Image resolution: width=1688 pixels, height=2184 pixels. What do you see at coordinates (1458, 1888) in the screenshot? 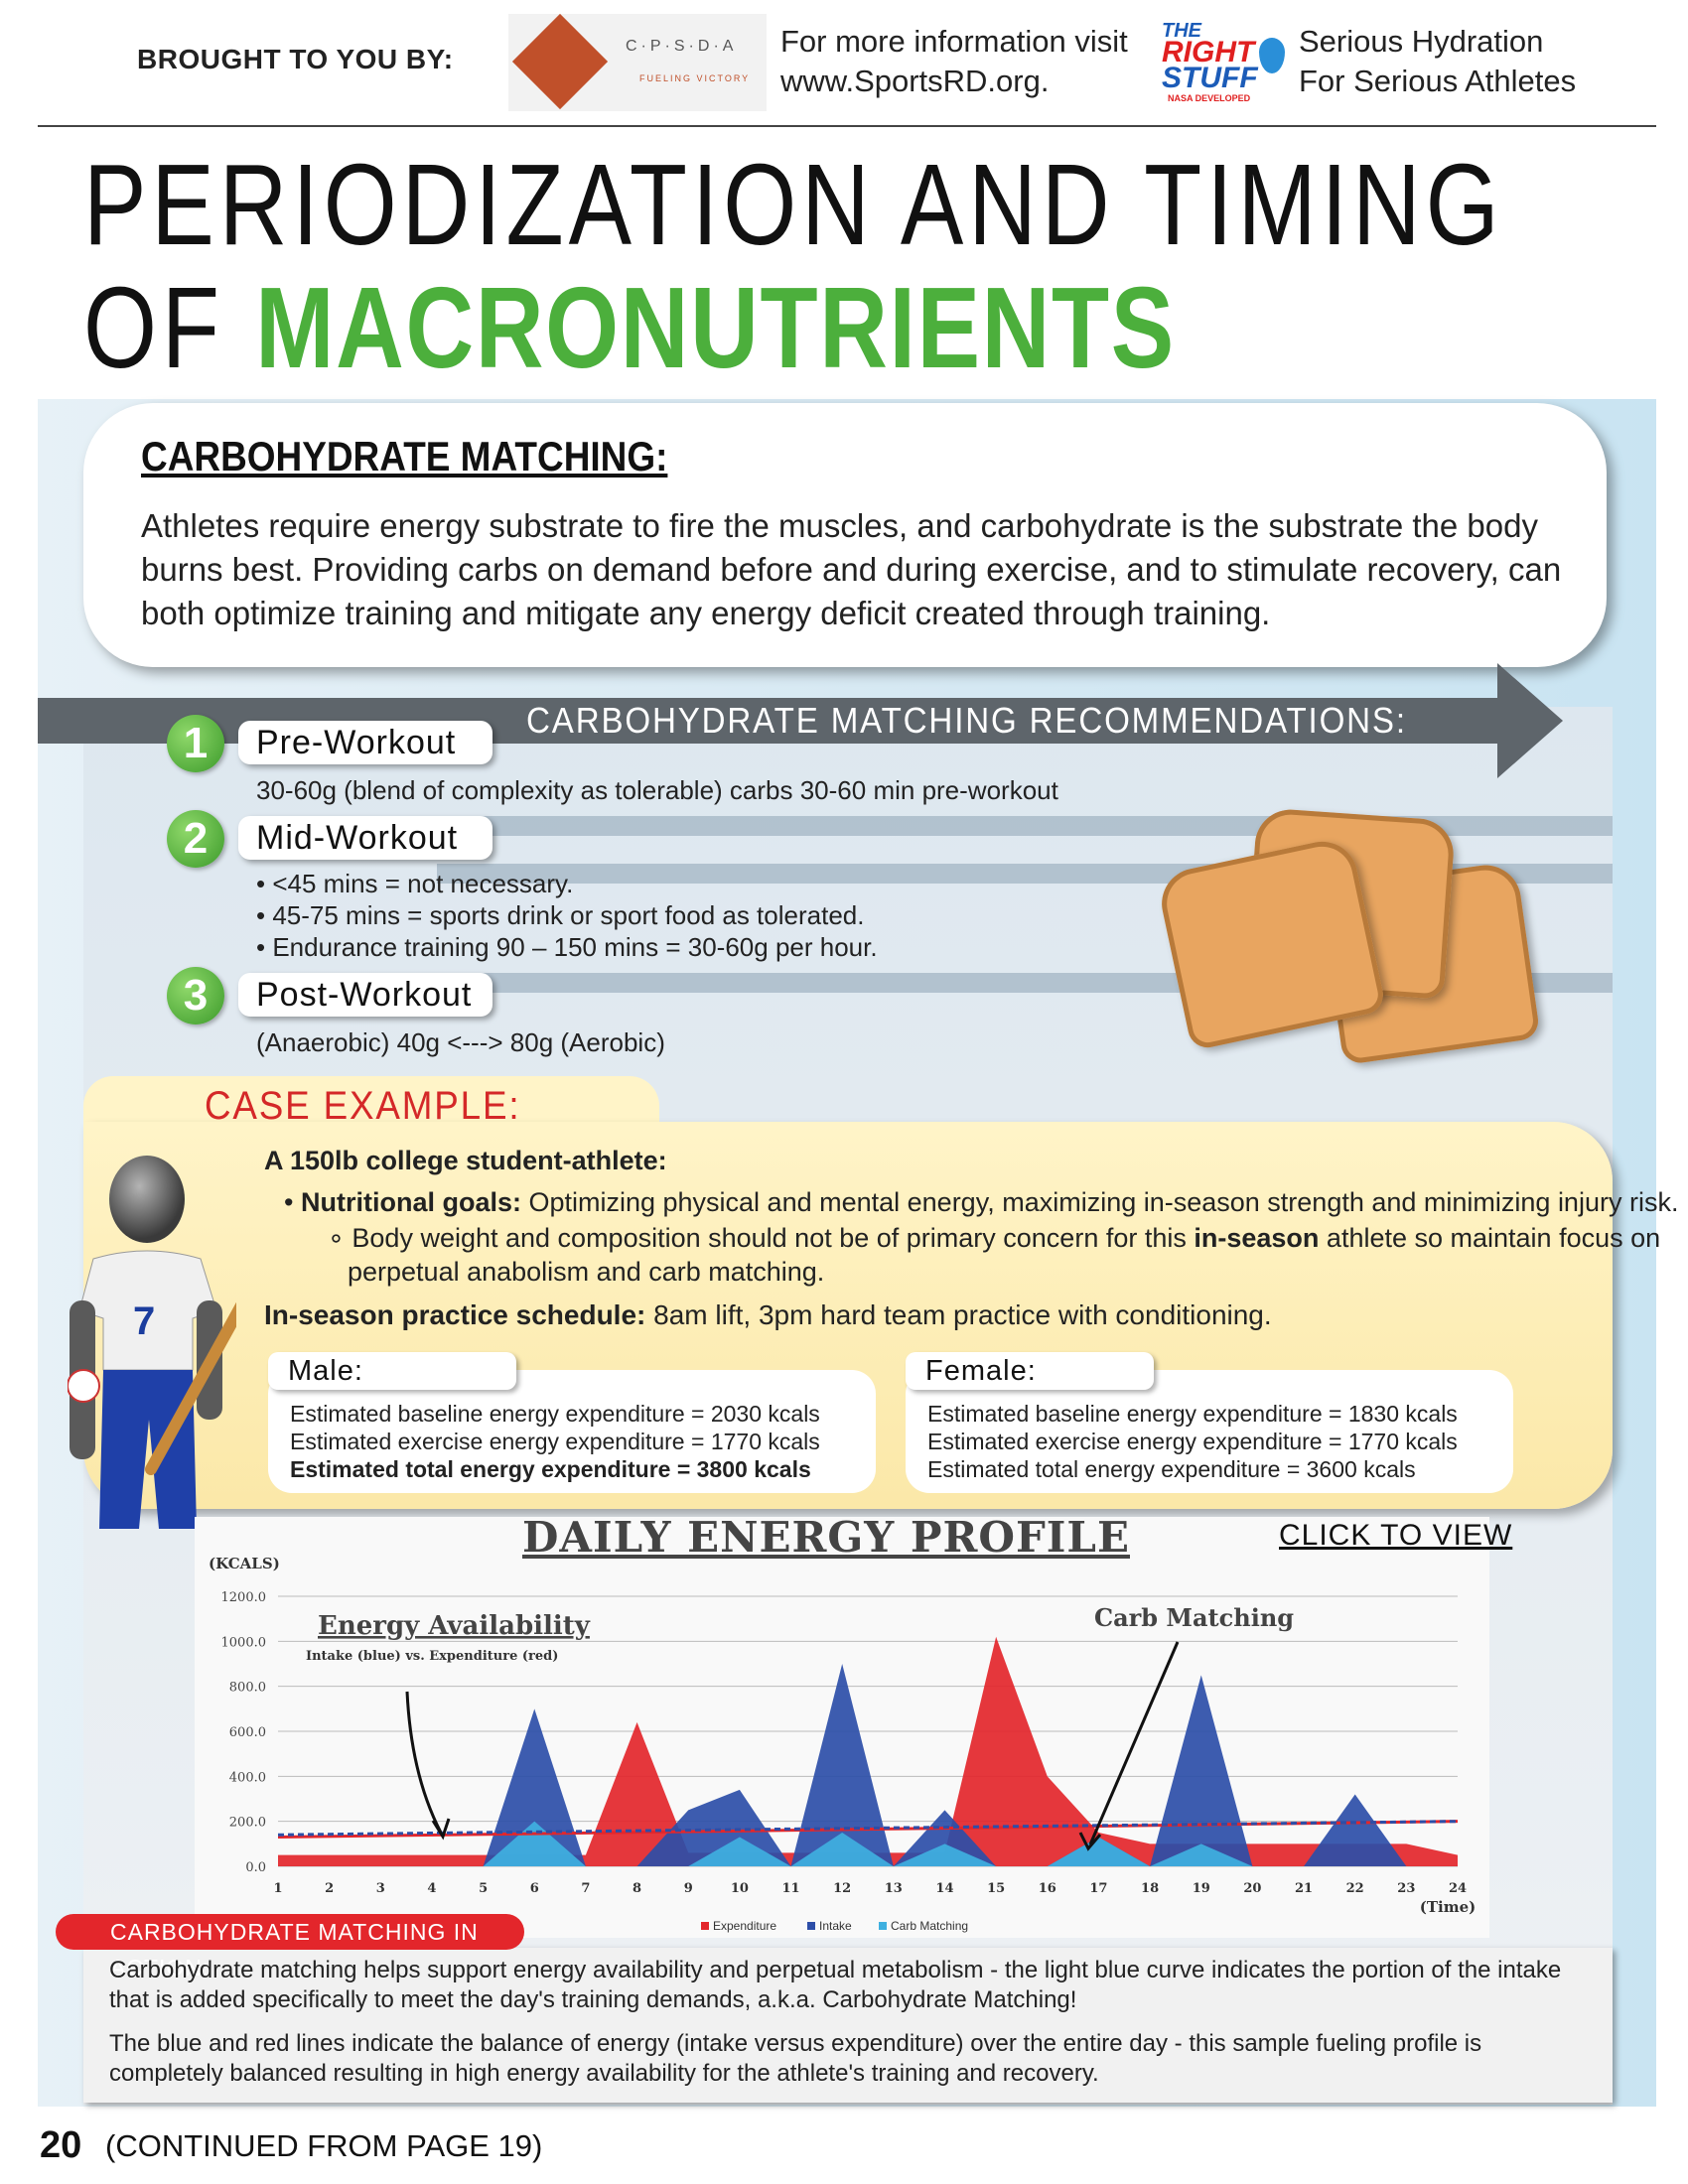
I see `x-tick-label: 24` at bounding box center [1458, 1888].